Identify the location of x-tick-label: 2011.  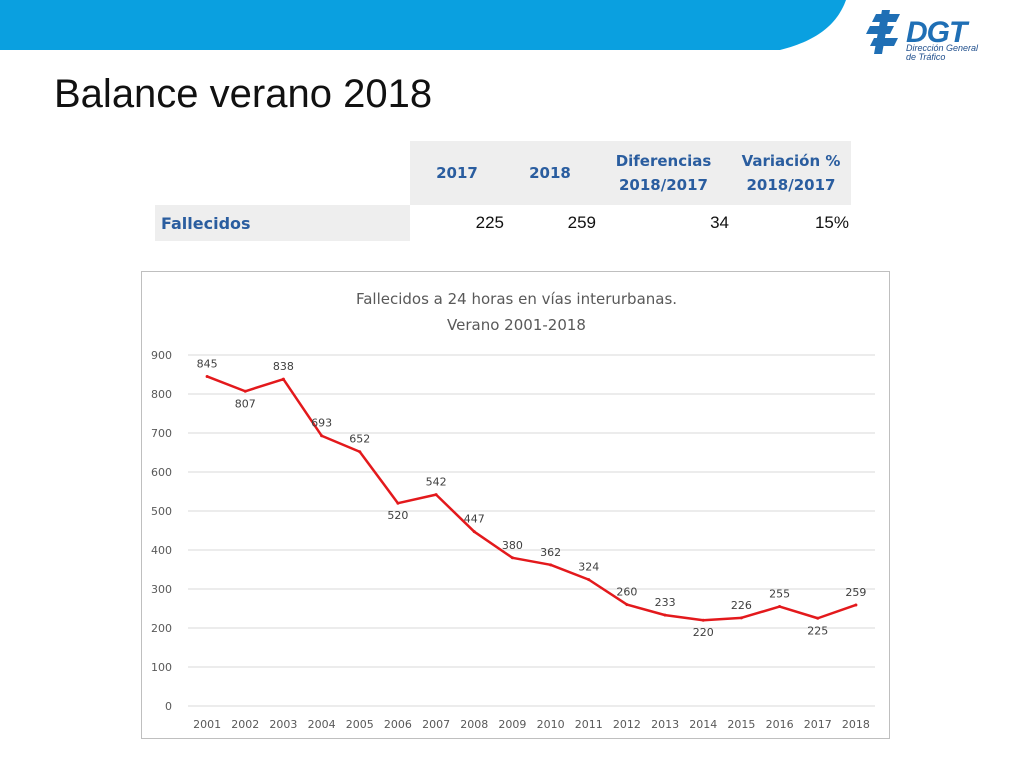
(589, 724).